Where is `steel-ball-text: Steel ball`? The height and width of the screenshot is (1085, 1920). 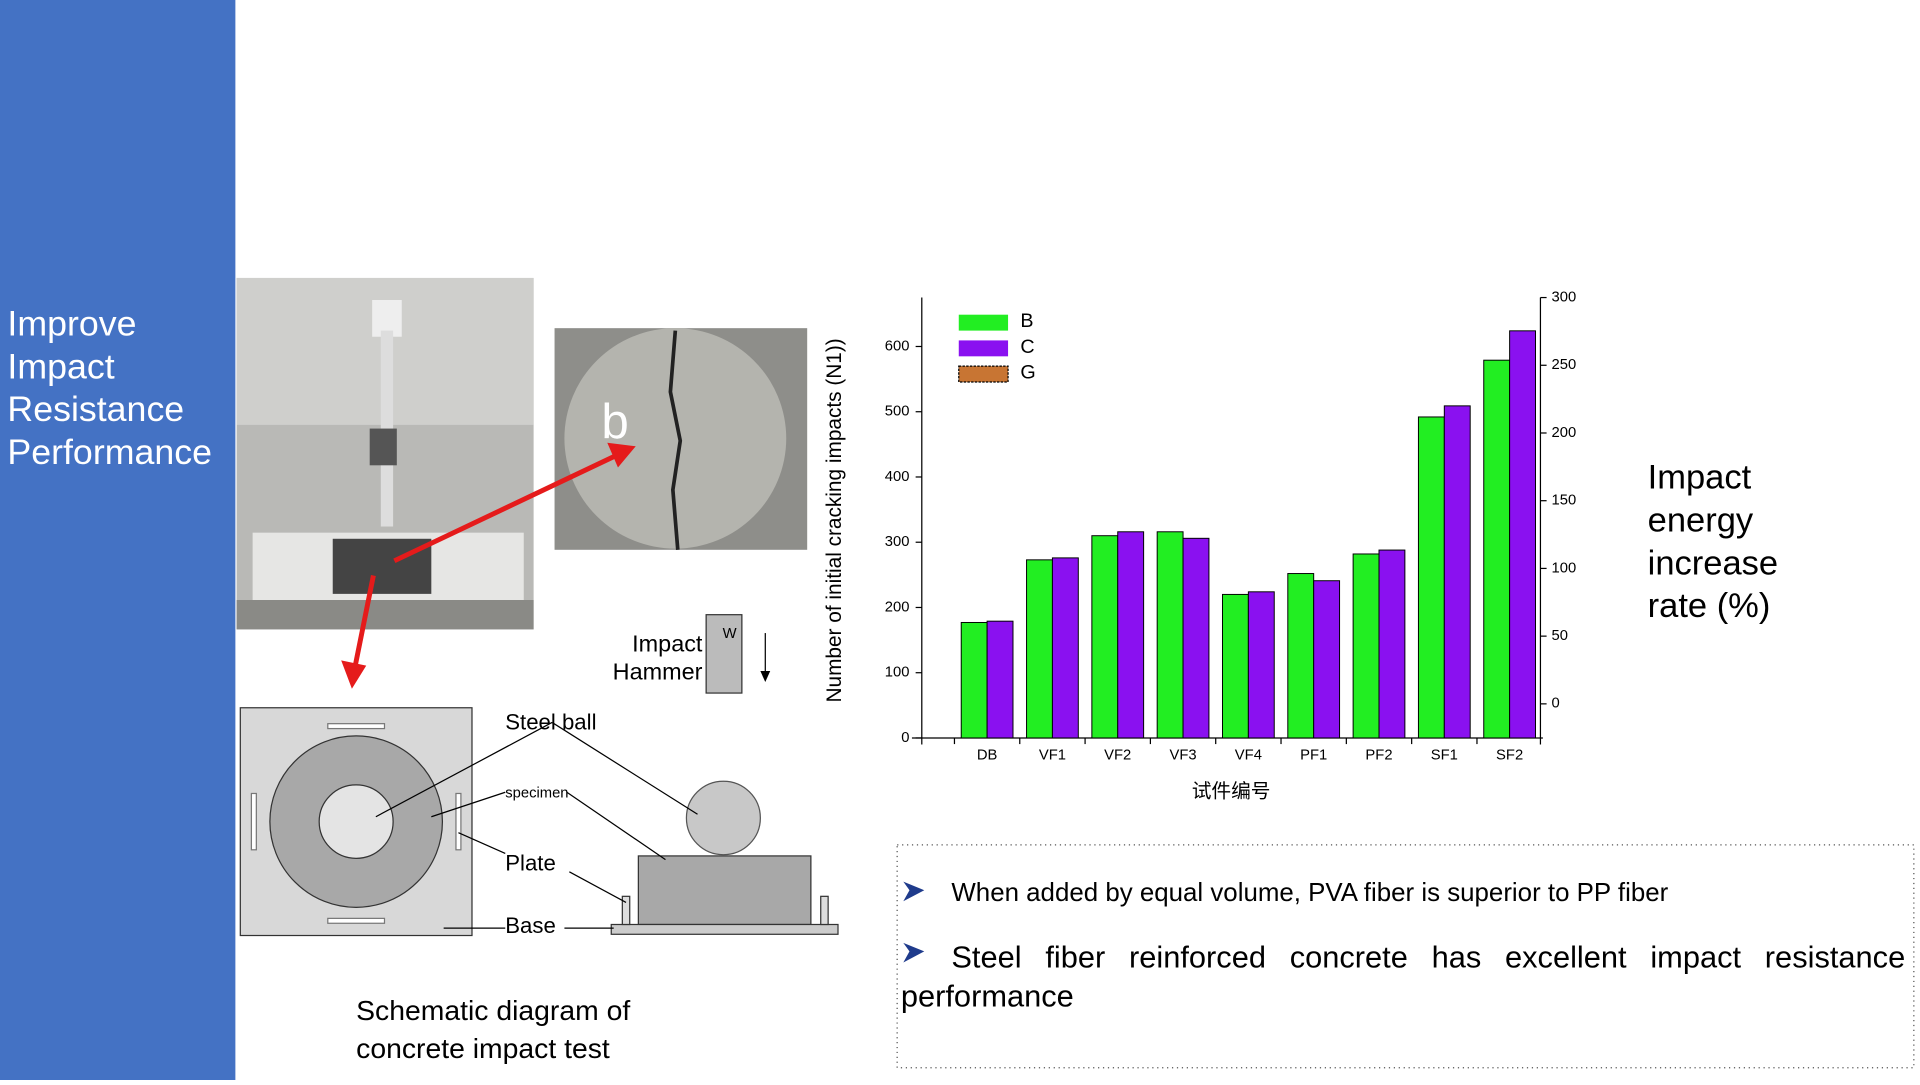
steel-ball-text: Steel ball is located at coordinates (550, 722).